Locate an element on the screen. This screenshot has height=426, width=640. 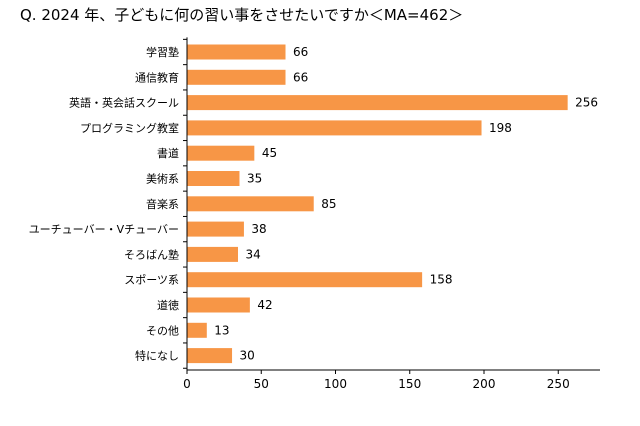
chart-title: Q. 2024 年、子どもに何の習い事をさせたいですか＜MA=462＞ is located at coordinates (242, 15).